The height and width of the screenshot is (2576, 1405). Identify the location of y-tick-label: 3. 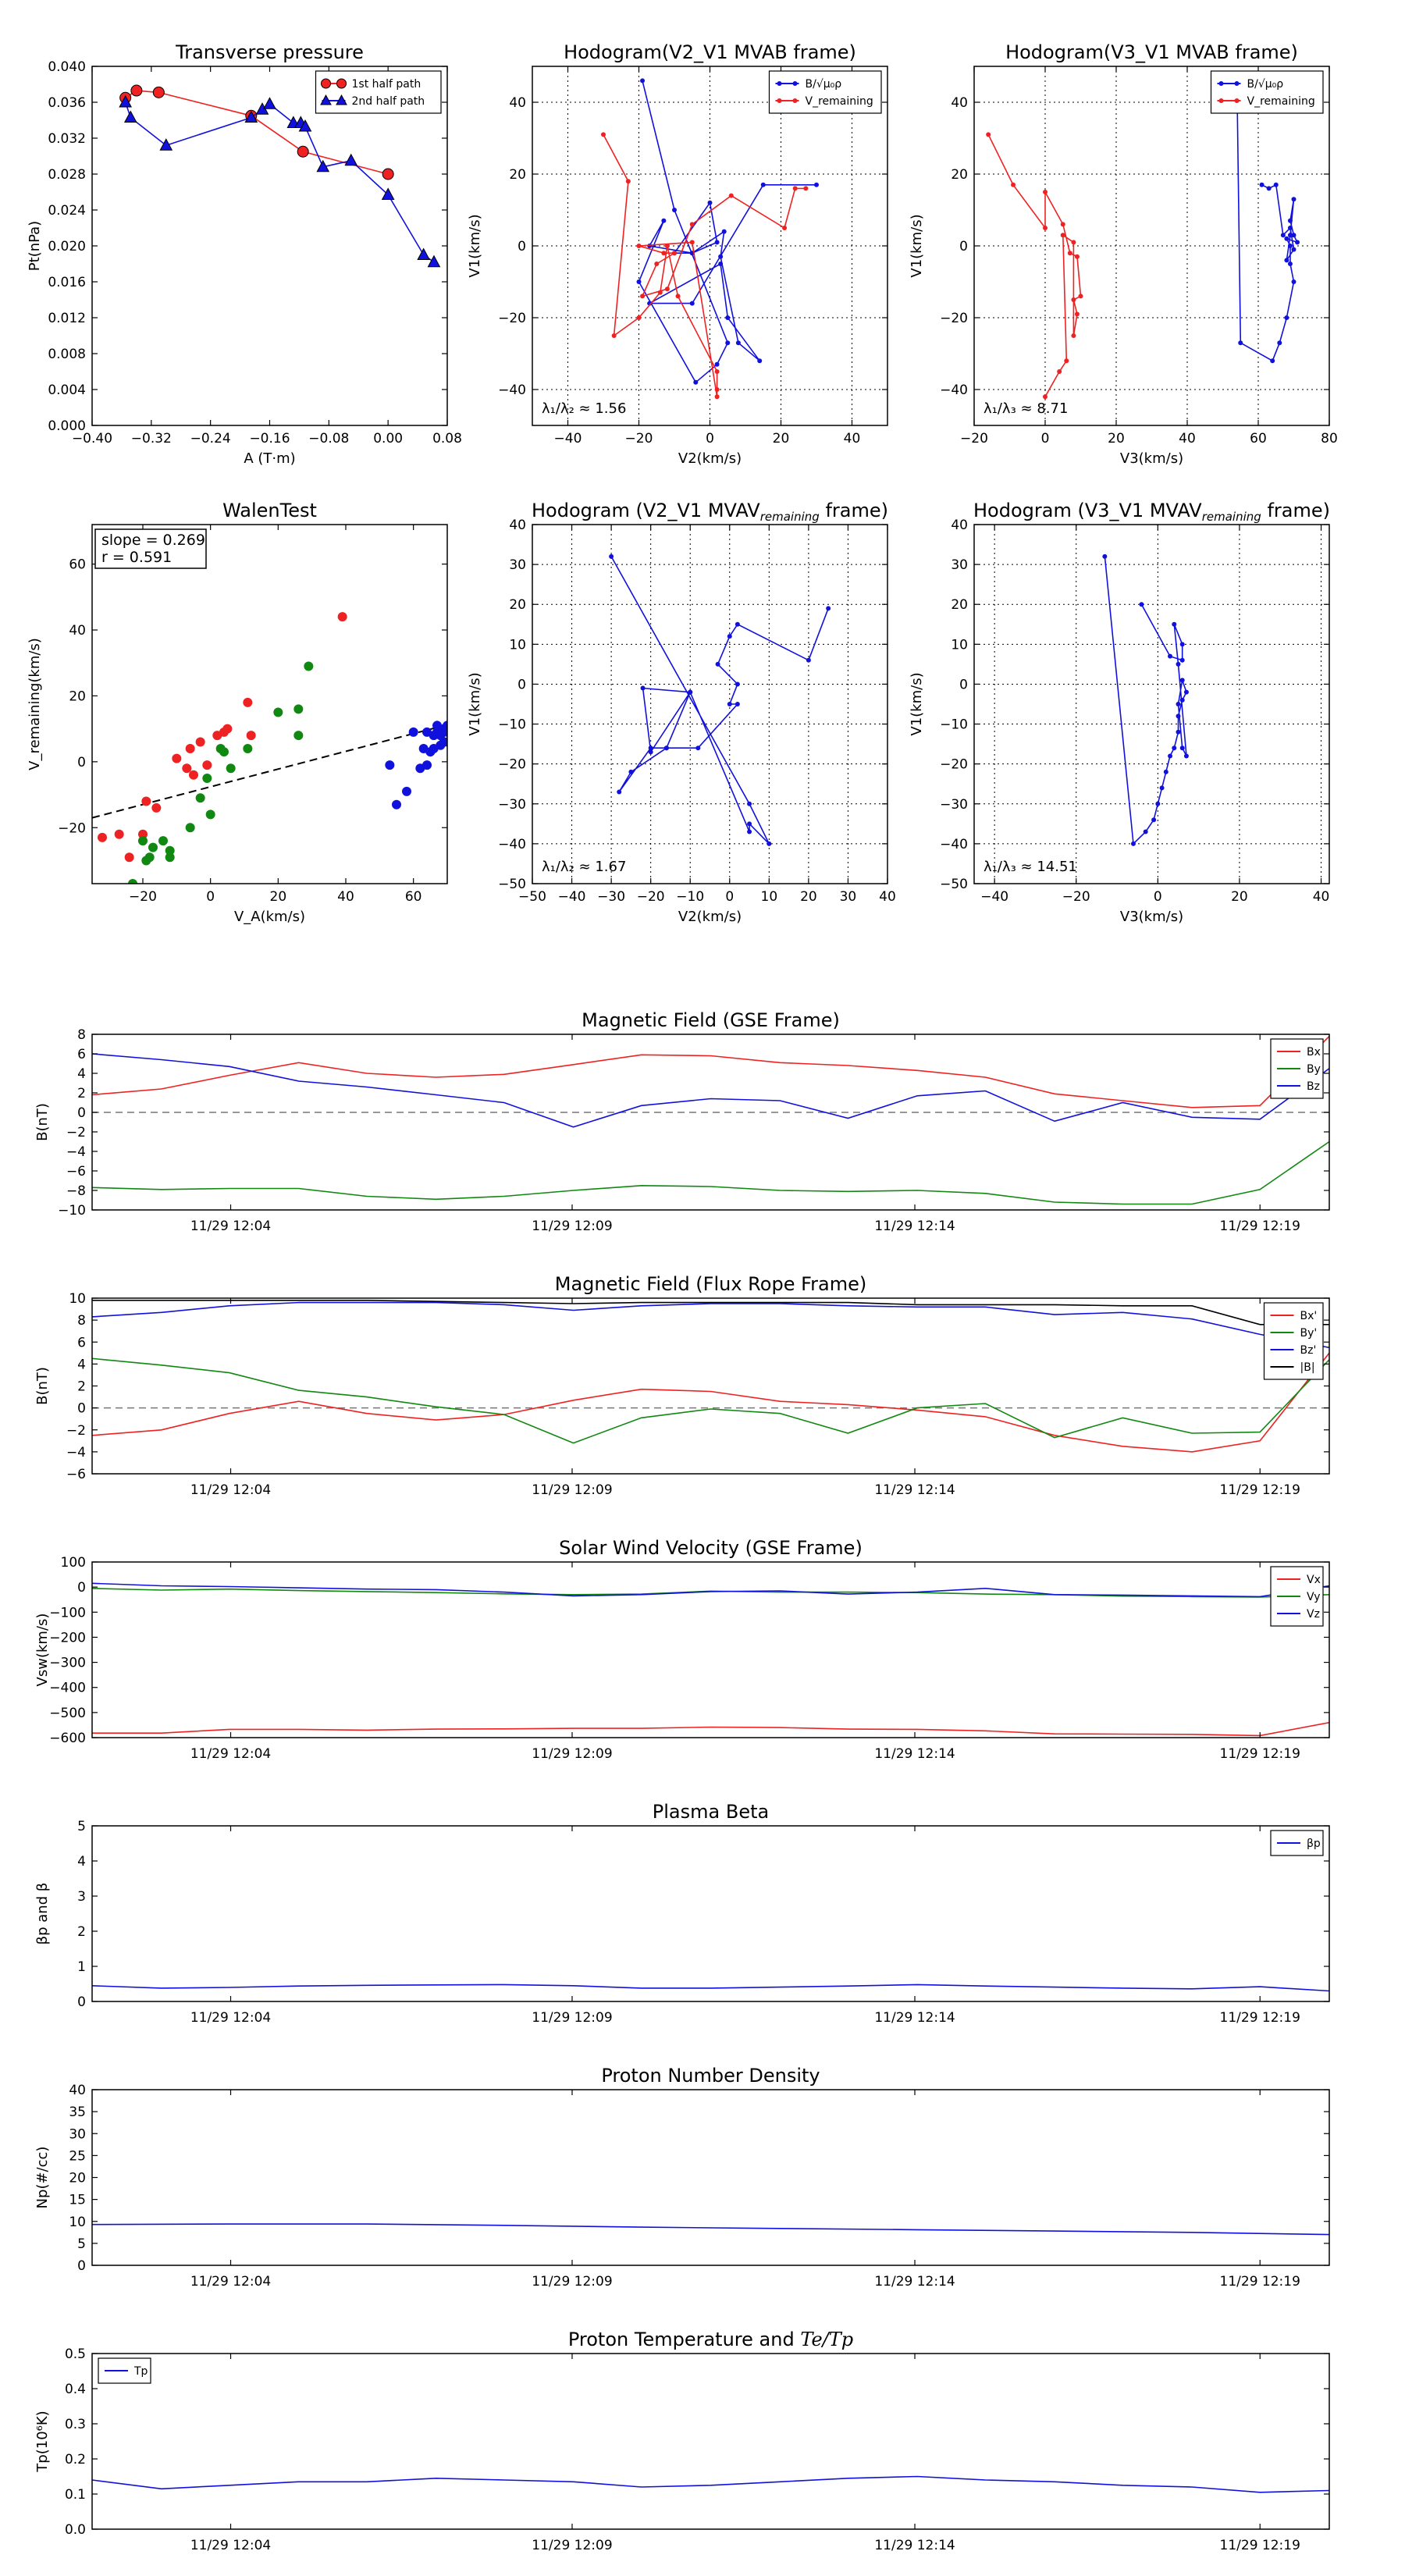
(81, 1897).